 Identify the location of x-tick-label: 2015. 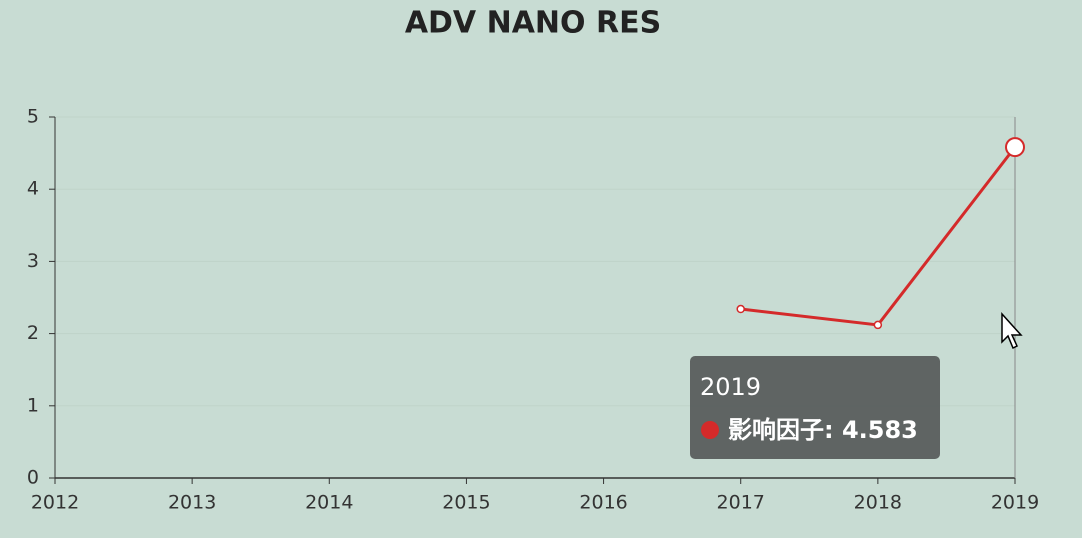
(466, 503).